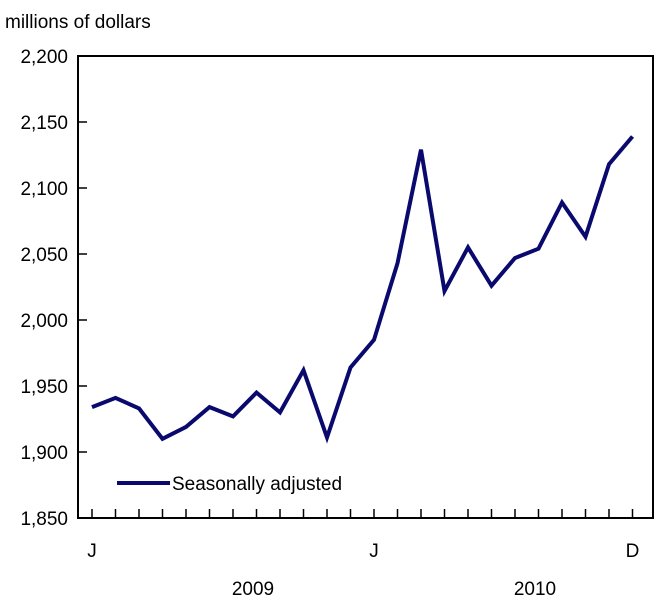 Image resolution: width=663 pixels, height=602 pixels. What do you see at coordinates (44, 321) in the screenshot?
I see `y-tick-label: 2,000` at bounding box center [44, 321].